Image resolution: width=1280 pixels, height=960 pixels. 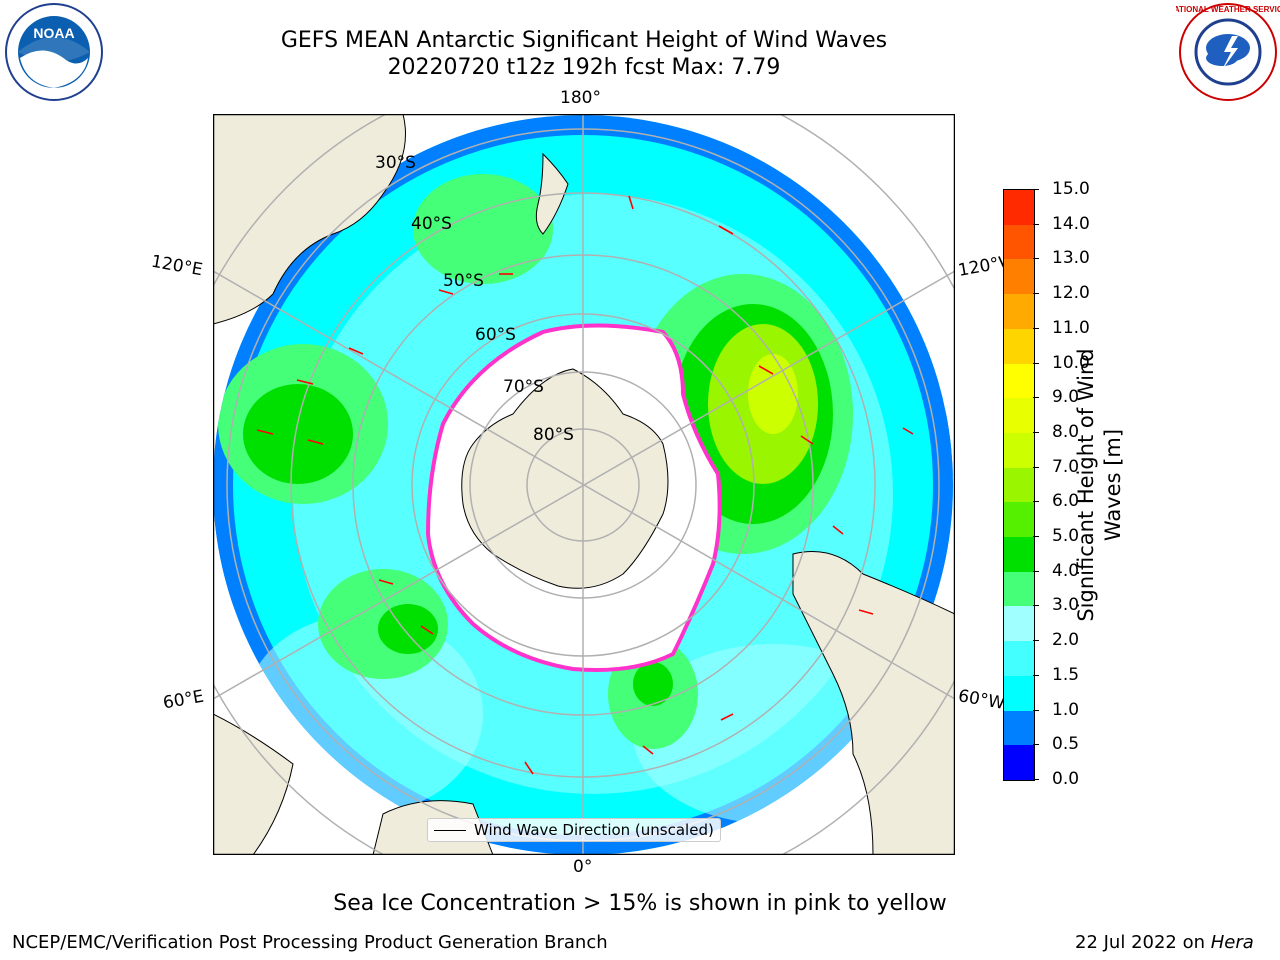 I want to click on lat-label-80s: 80°S, so click(x=553, y=435).